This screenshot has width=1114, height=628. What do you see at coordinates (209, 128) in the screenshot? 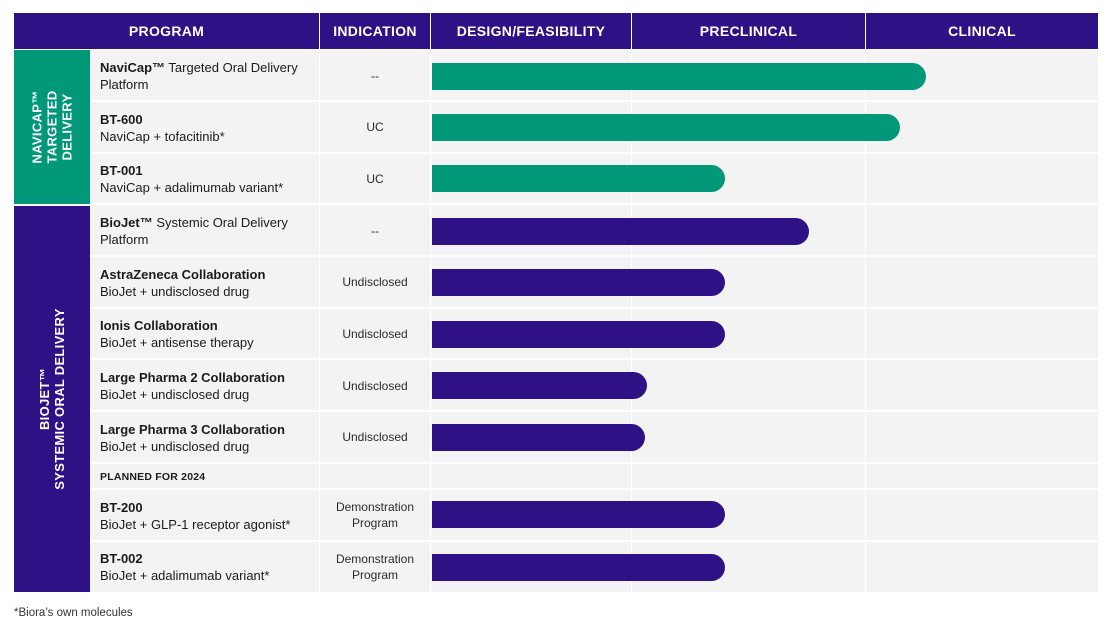
I see `program-cell: BT-600 NaviCap + tofacitinib*` at bounding box center [209, 128].